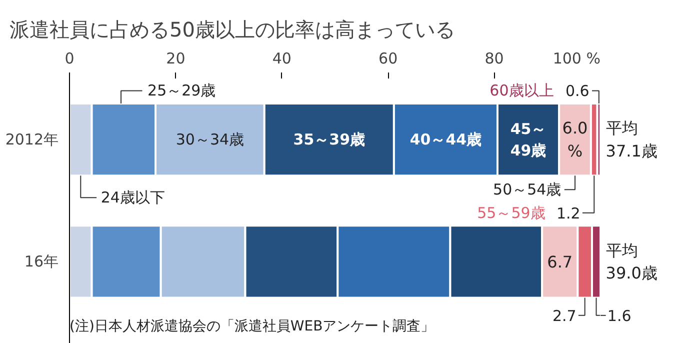  I want to click on series-label: 24歳以下, so click(132, 197).